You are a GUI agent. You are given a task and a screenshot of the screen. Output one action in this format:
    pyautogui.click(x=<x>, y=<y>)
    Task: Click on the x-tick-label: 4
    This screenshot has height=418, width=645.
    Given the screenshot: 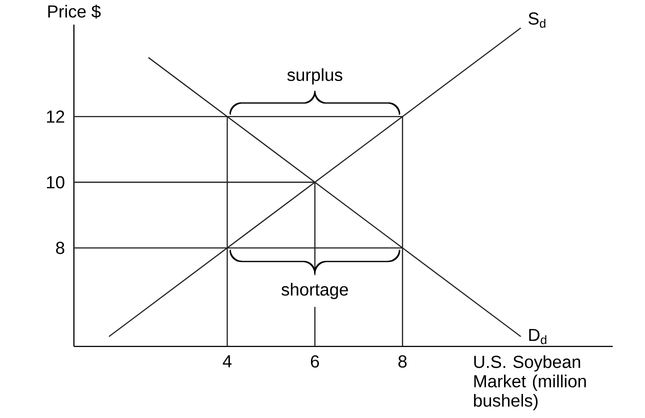 What is the action you would take?
    pyautogui.click(x=227, y=361)
    